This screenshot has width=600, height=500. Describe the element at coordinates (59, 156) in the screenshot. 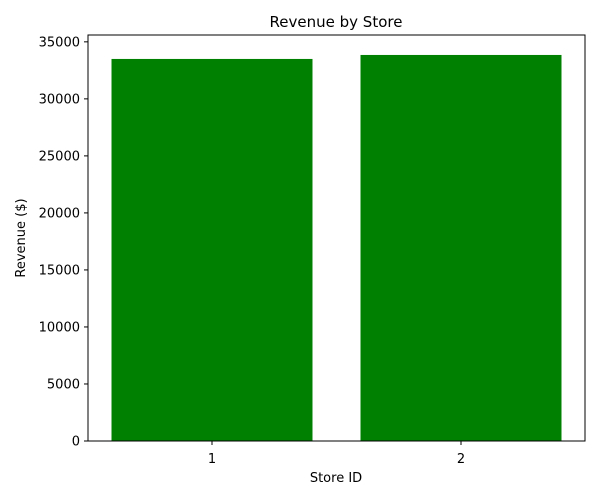

I see `y-tick-label: 25000` at that location.